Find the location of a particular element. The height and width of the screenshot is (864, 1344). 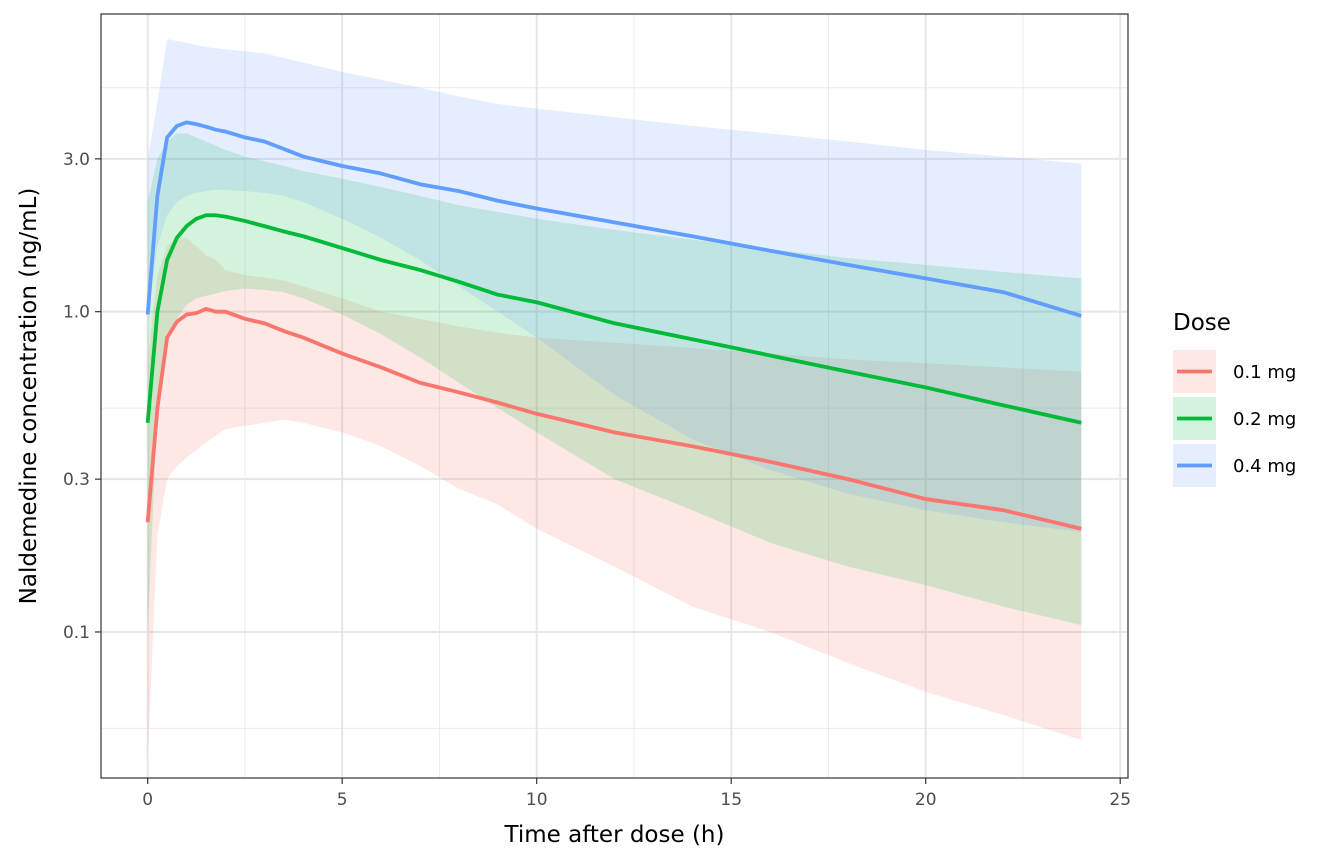

x-tick-label: 25 is located at coordinates (1120, 800).